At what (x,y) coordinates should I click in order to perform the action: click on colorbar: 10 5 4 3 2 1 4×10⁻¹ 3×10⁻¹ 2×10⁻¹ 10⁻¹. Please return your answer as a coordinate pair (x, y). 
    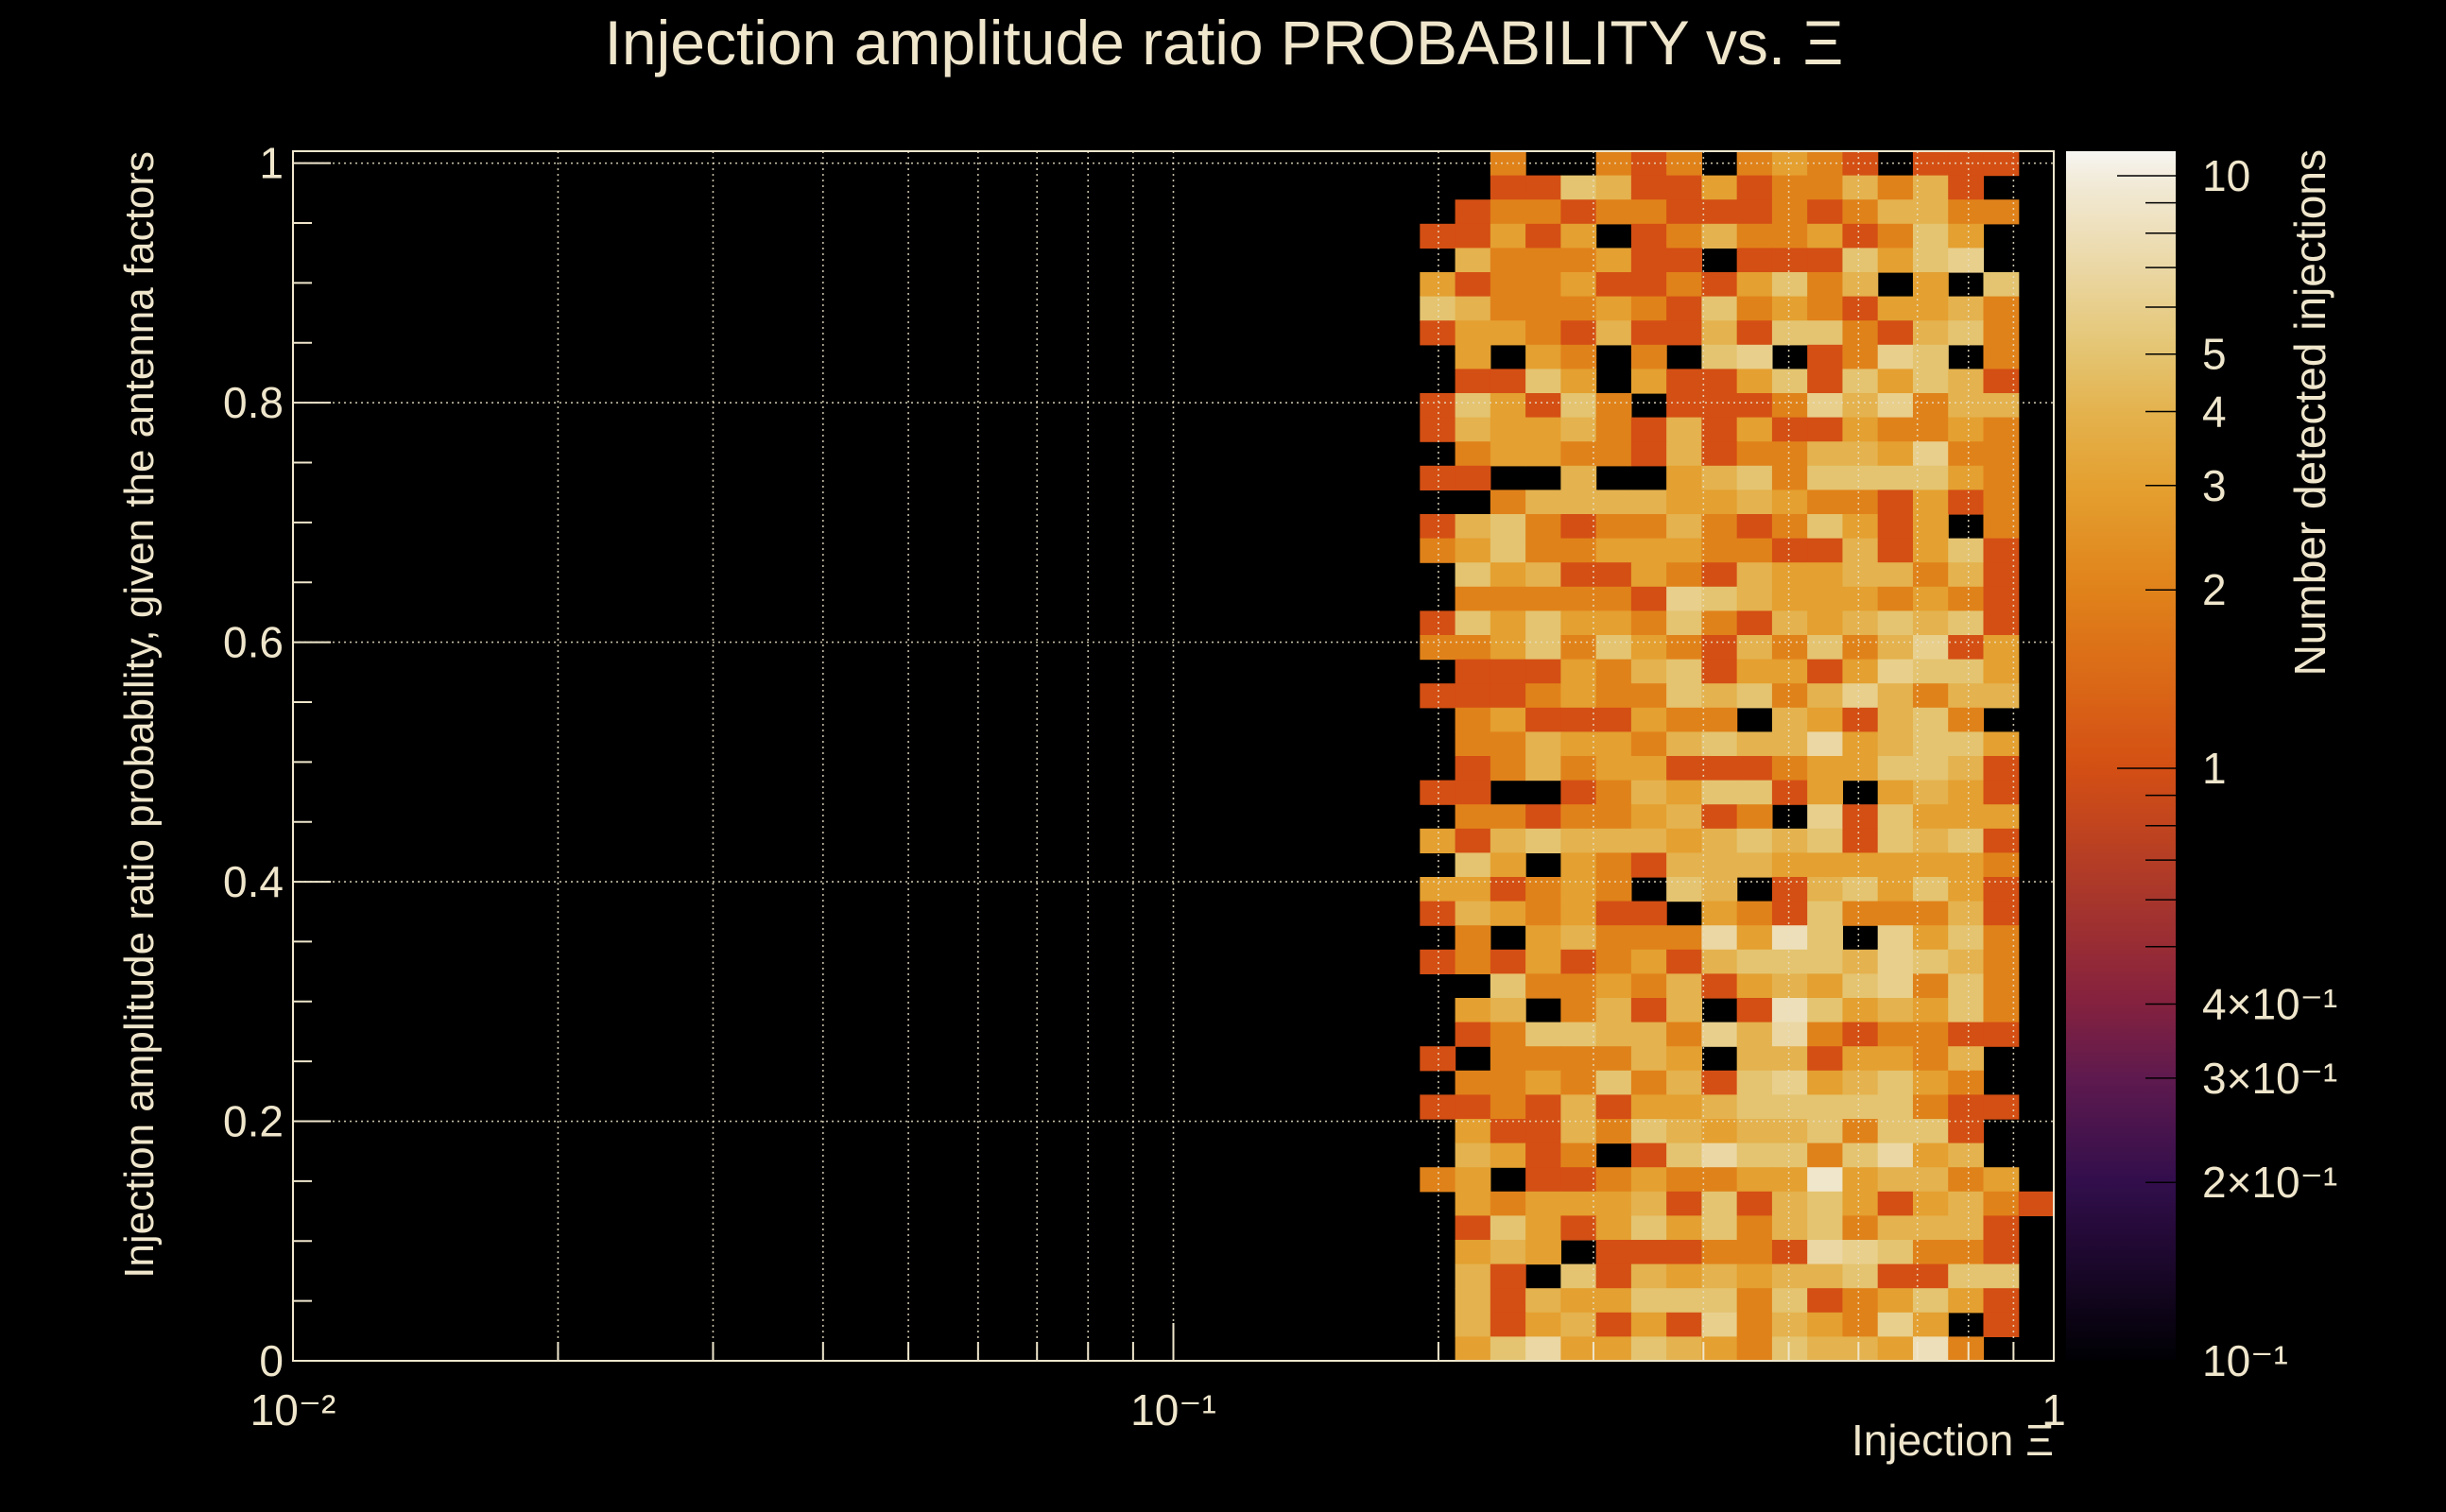
    Looking at the image, I should click on (2201, 768).